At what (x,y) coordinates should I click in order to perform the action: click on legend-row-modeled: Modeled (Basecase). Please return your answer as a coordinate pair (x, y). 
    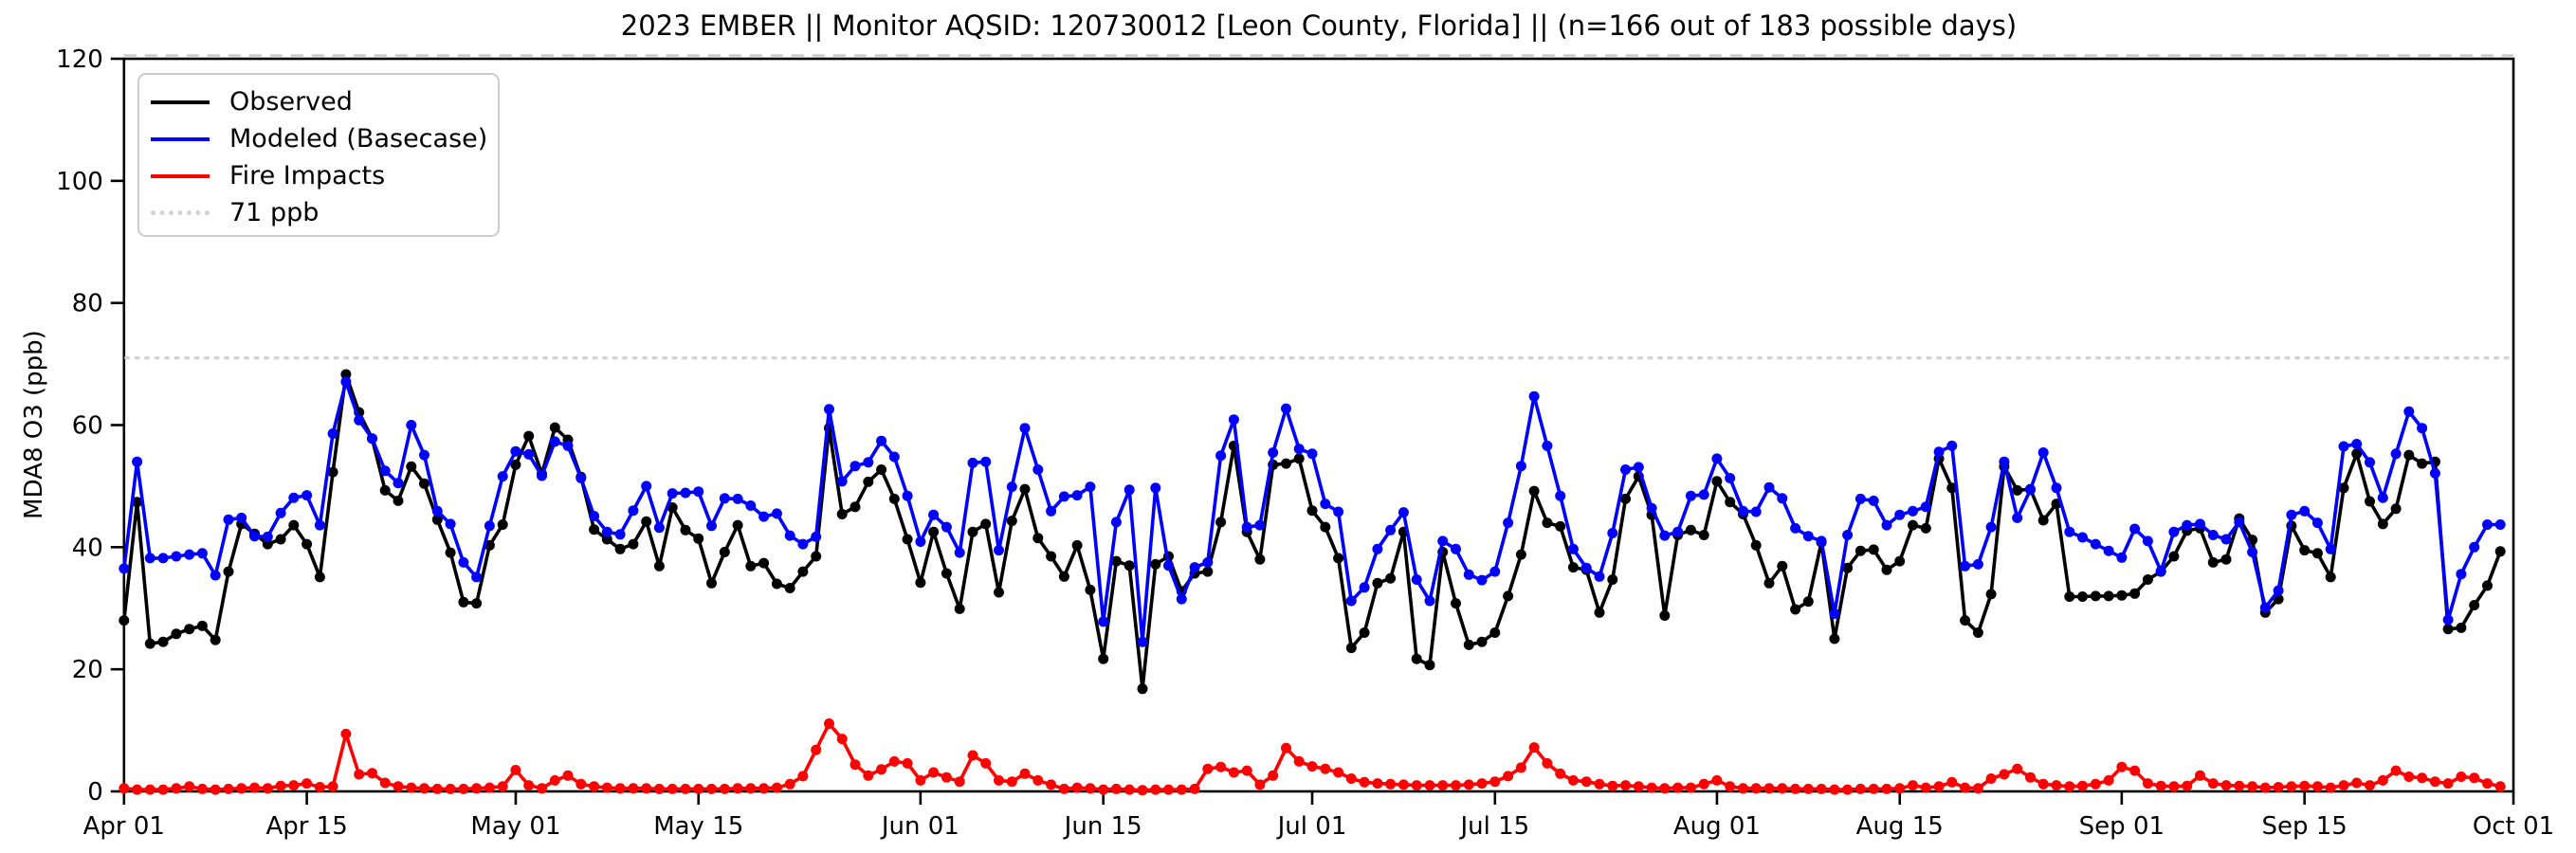
    Looking at the image, I should click on (324, 138).